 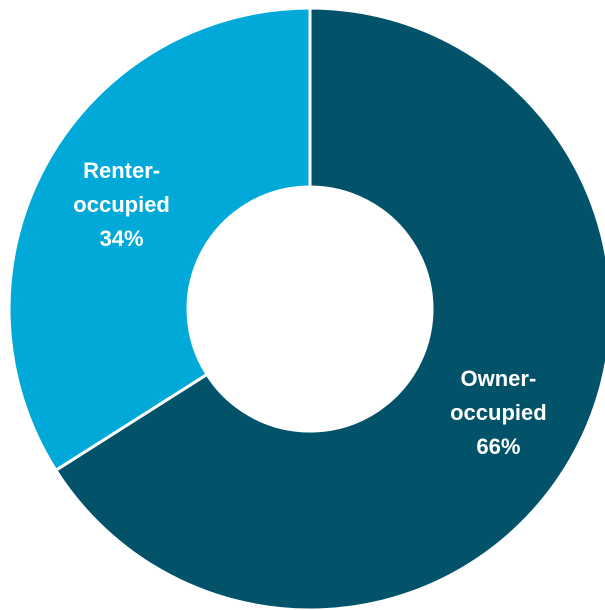 I want to click on category-label: Renter-occupied, so click(x=121, y=188).